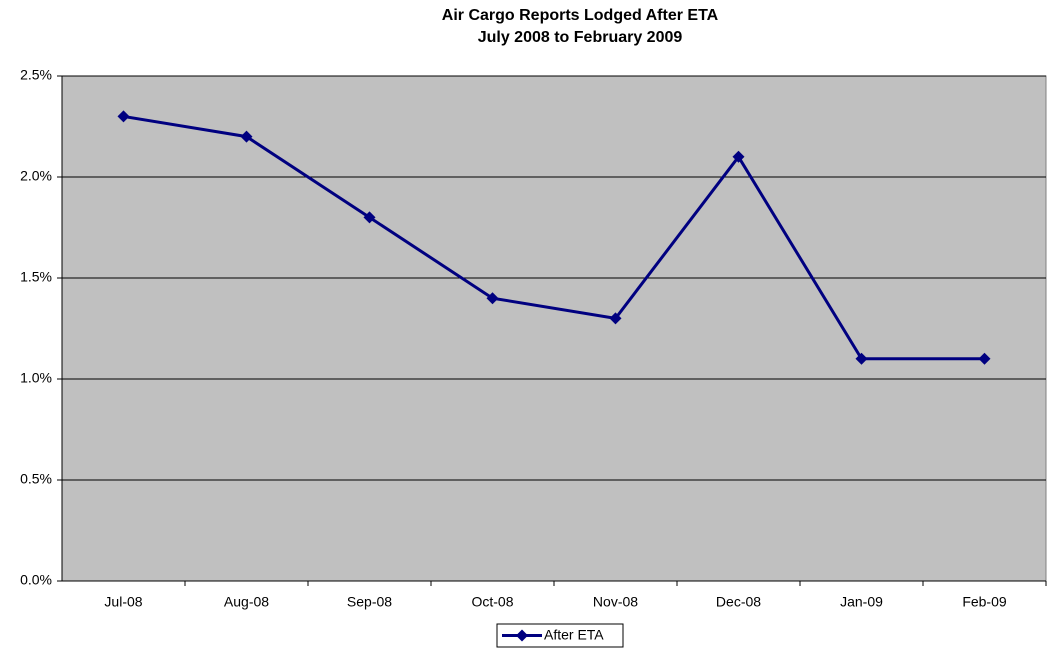 Image resolution: width=1050 pixels, height=648 pixels. What do you see at coordinates (36, 176) in the screenshot?
I see `y-tick-label: 2.0%` at bounding box center [36, 176].